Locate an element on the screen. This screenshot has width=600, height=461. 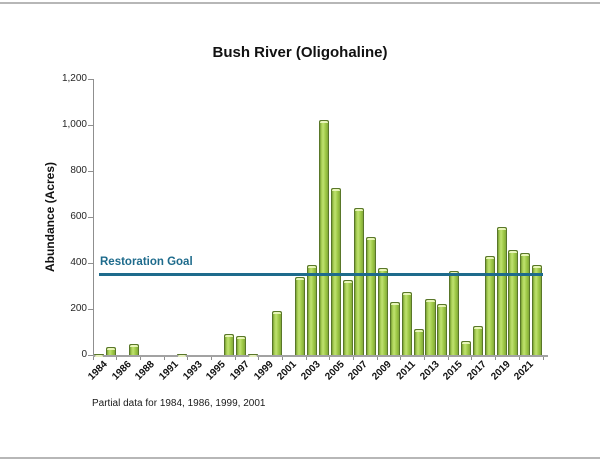
x-tick-label-1999: 1999 is located at coordinates (263, 371).